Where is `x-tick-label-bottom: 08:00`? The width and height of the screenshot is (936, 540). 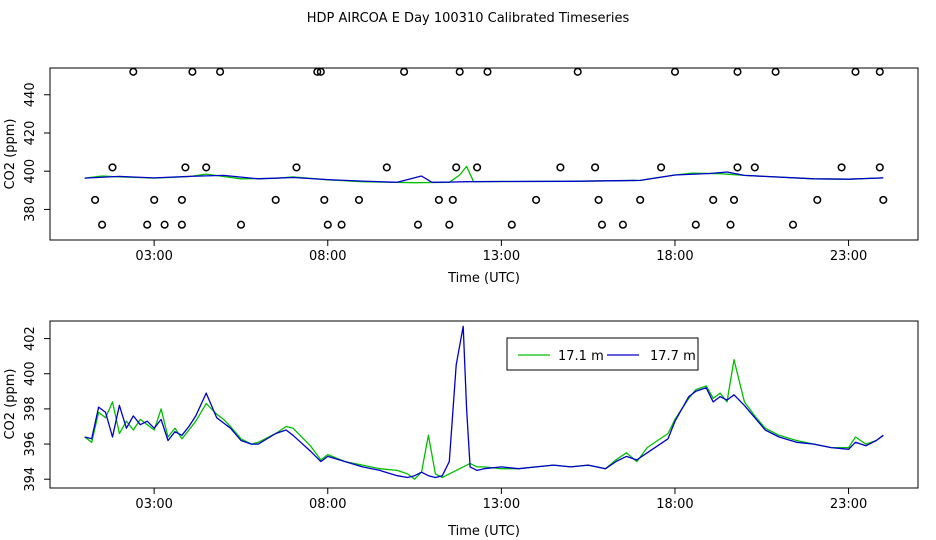
x-tick-label-bottom: 08:00 is located at coordinates (327, 504).